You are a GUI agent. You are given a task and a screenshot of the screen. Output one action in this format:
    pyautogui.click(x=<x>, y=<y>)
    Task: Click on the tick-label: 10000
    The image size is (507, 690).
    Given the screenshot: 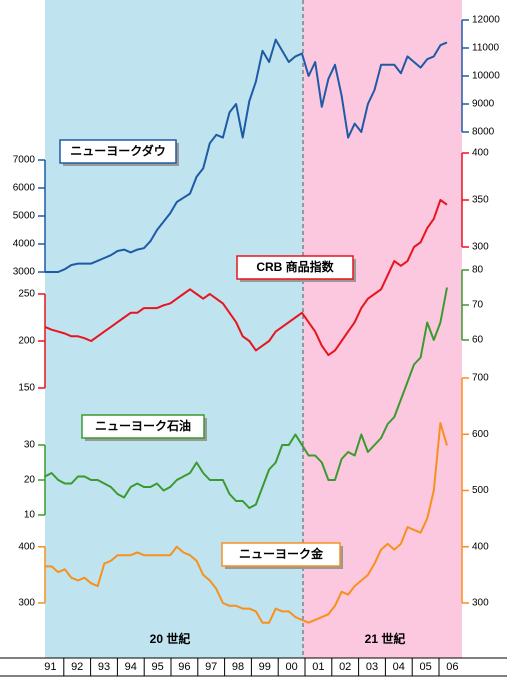 What is the action you would take?
    pyautogui.click(x=486, y=76)
    